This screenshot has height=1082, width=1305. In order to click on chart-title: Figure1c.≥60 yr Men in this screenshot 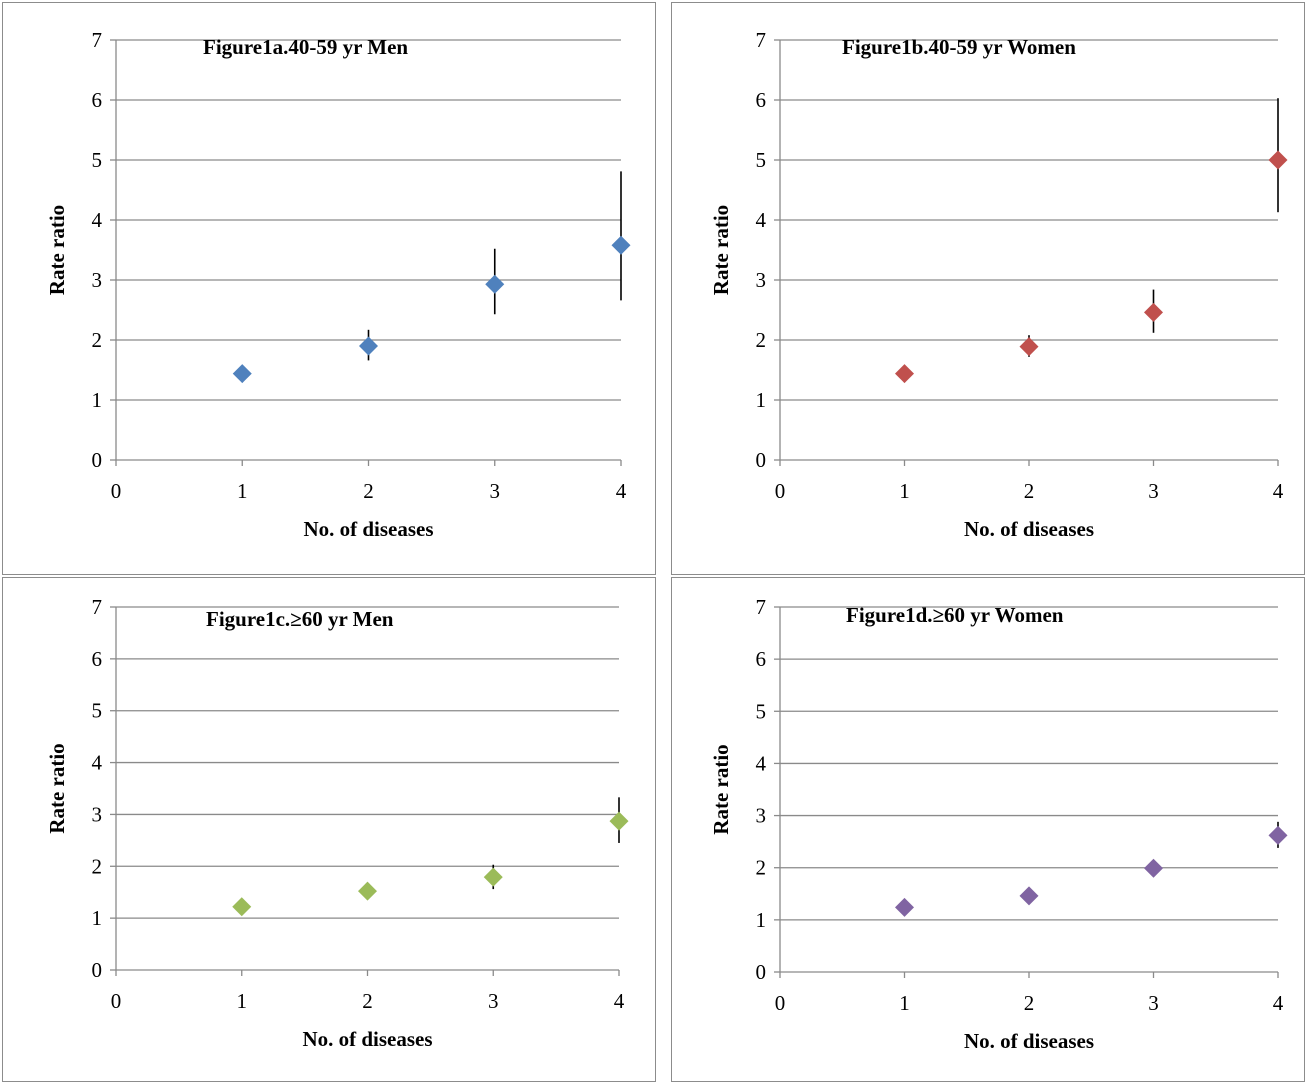, I will do `click(300, 619)`.